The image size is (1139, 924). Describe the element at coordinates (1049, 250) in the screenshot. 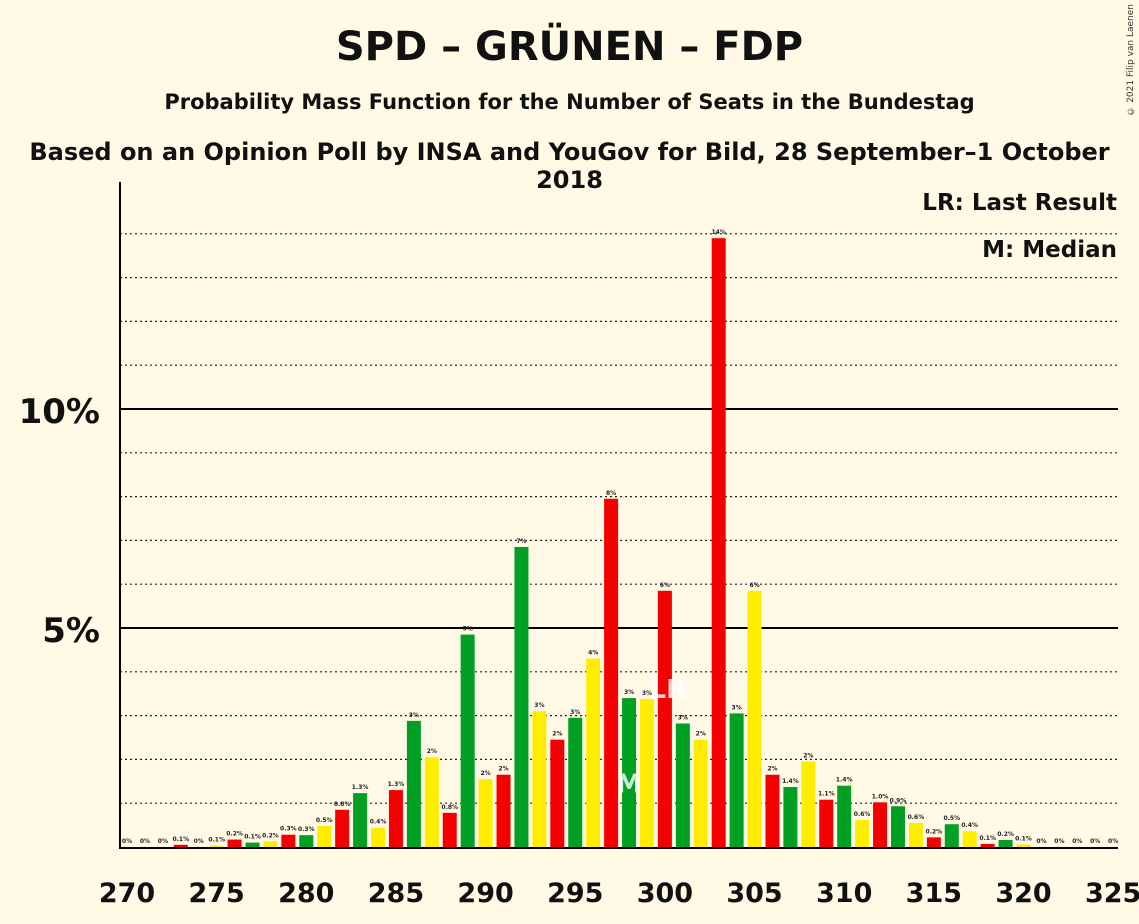

I see `legend-median: M: Median` at that location.